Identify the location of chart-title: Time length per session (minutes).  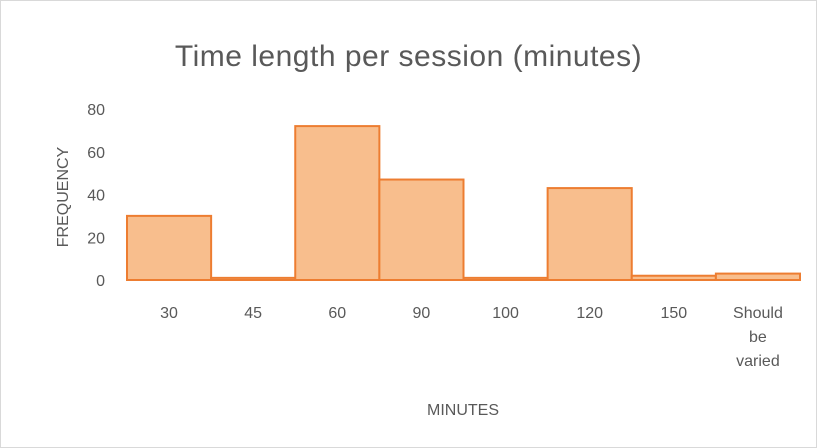
(408, 56).